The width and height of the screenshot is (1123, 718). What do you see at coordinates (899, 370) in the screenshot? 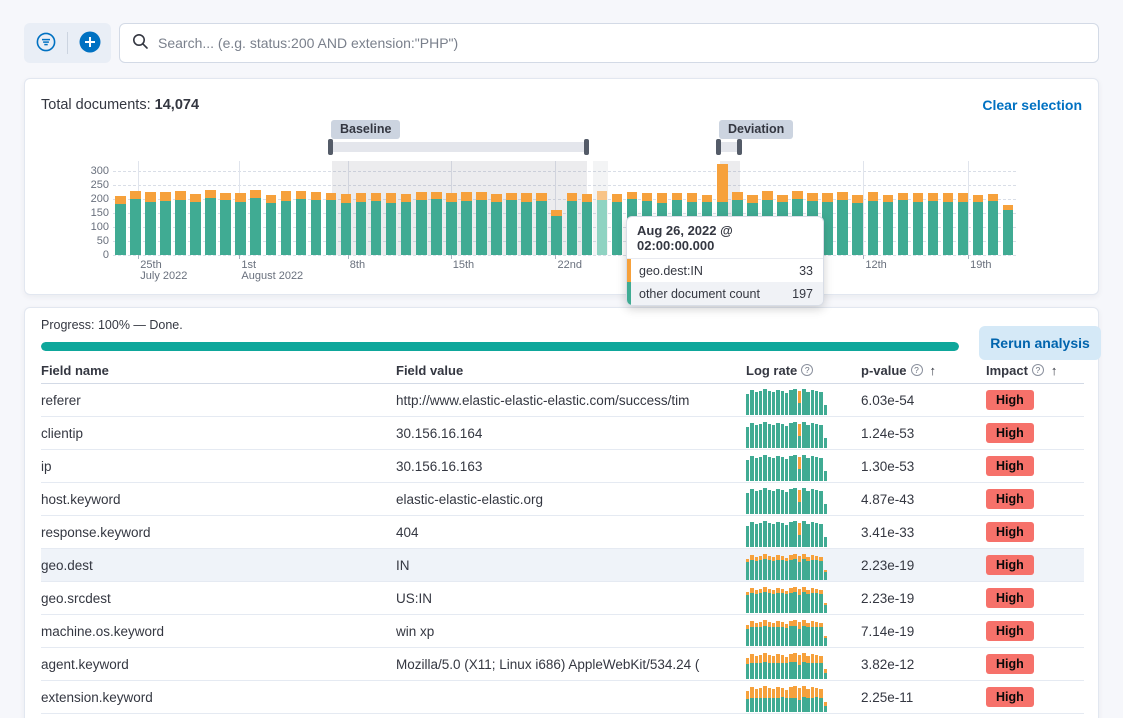
I see `column-header-p-value: p-value? ↑` at bounding box center [899, 370].